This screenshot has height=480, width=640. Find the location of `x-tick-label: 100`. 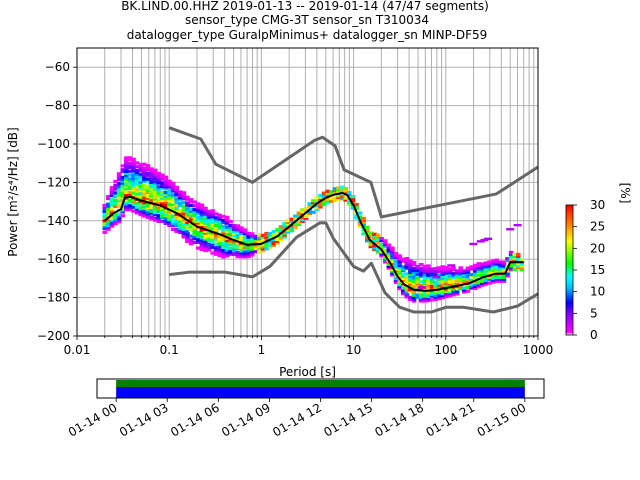

x-tick-label: 100 is located at coordinates (445, 350).